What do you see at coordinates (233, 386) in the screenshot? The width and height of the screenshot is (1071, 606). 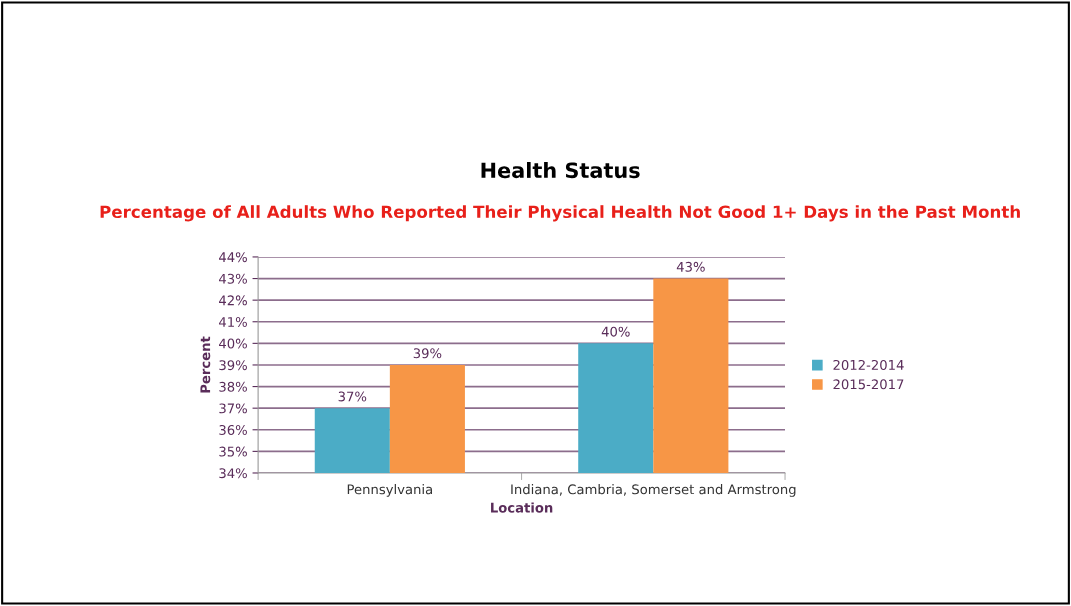 I see `y-tick-label: 38%` at bounding box center [233, 386].